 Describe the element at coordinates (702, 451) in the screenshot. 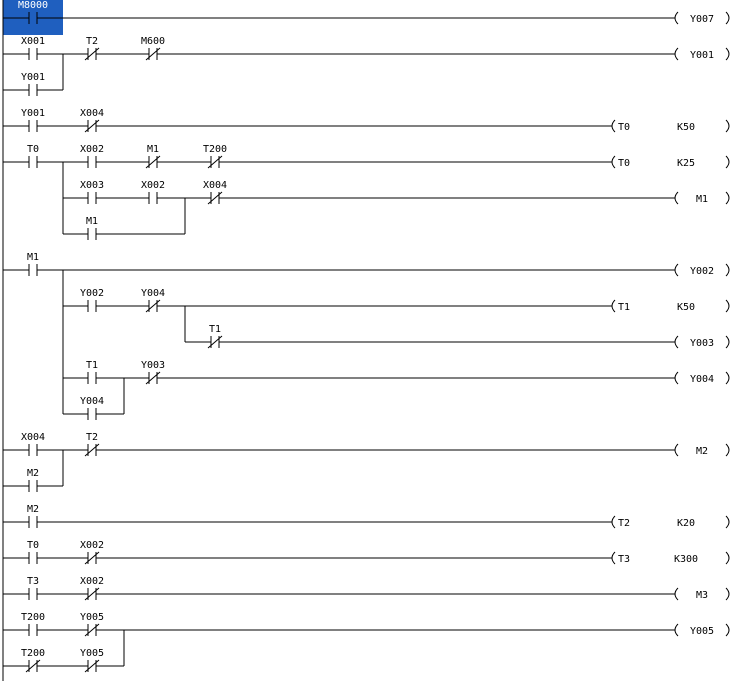

I see `coil-device: M2` at that location.